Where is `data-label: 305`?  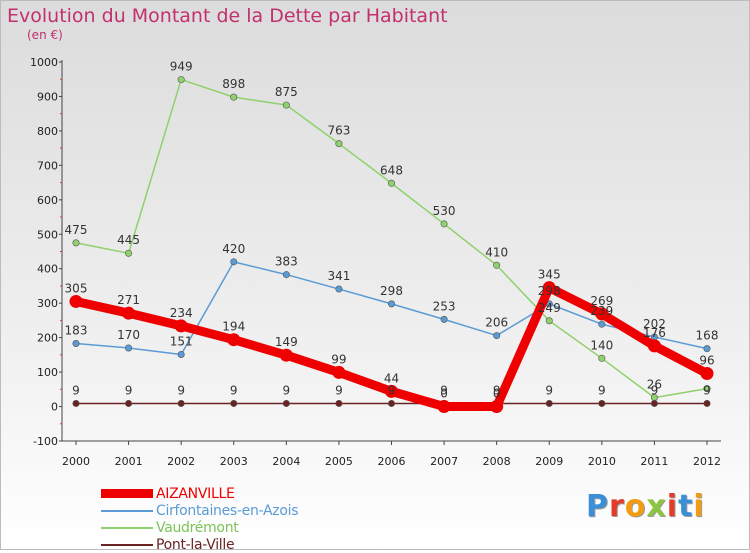
data-label: 305 is located at coordinates (76, 288).